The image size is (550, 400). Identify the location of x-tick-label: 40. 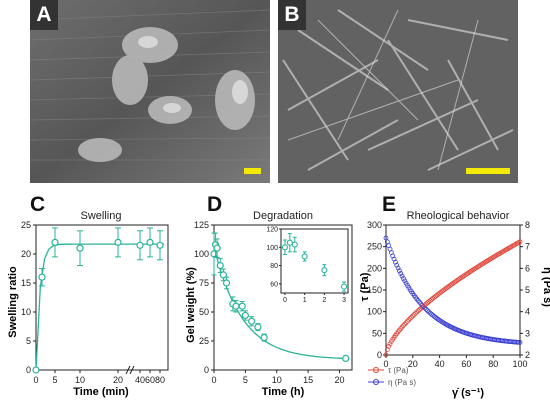
(440, 364).